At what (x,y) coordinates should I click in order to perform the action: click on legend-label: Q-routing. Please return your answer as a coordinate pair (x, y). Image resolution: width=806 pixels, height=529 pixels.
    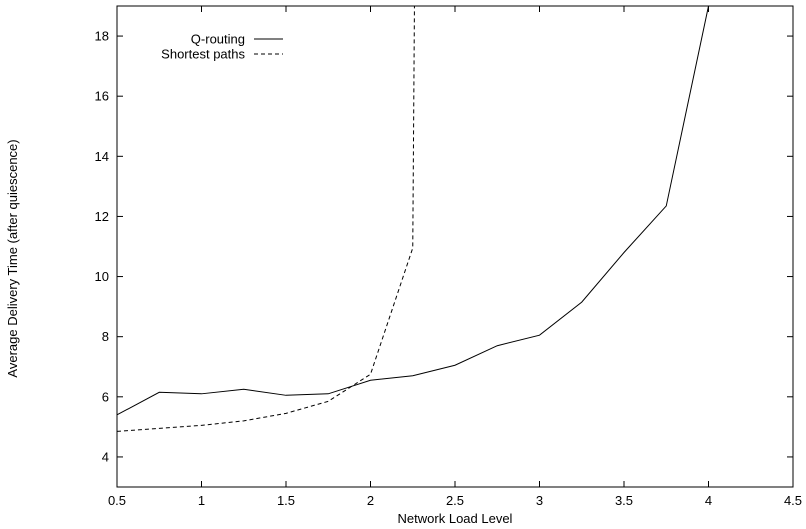
    Looking at the image, I should click on (218, 39).